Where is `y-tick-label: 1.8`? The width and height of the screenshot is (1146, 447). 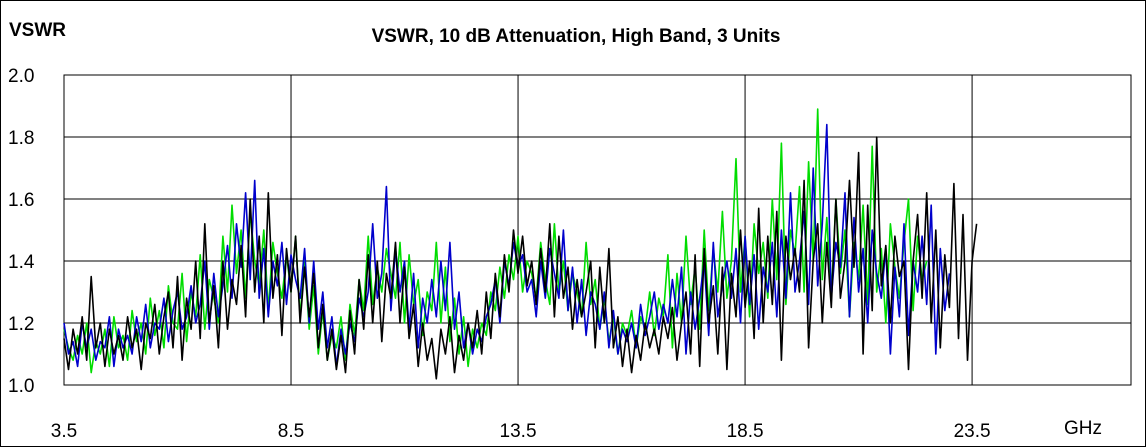 y-tick-label: 1.8 is located at coordinates (21, 138).